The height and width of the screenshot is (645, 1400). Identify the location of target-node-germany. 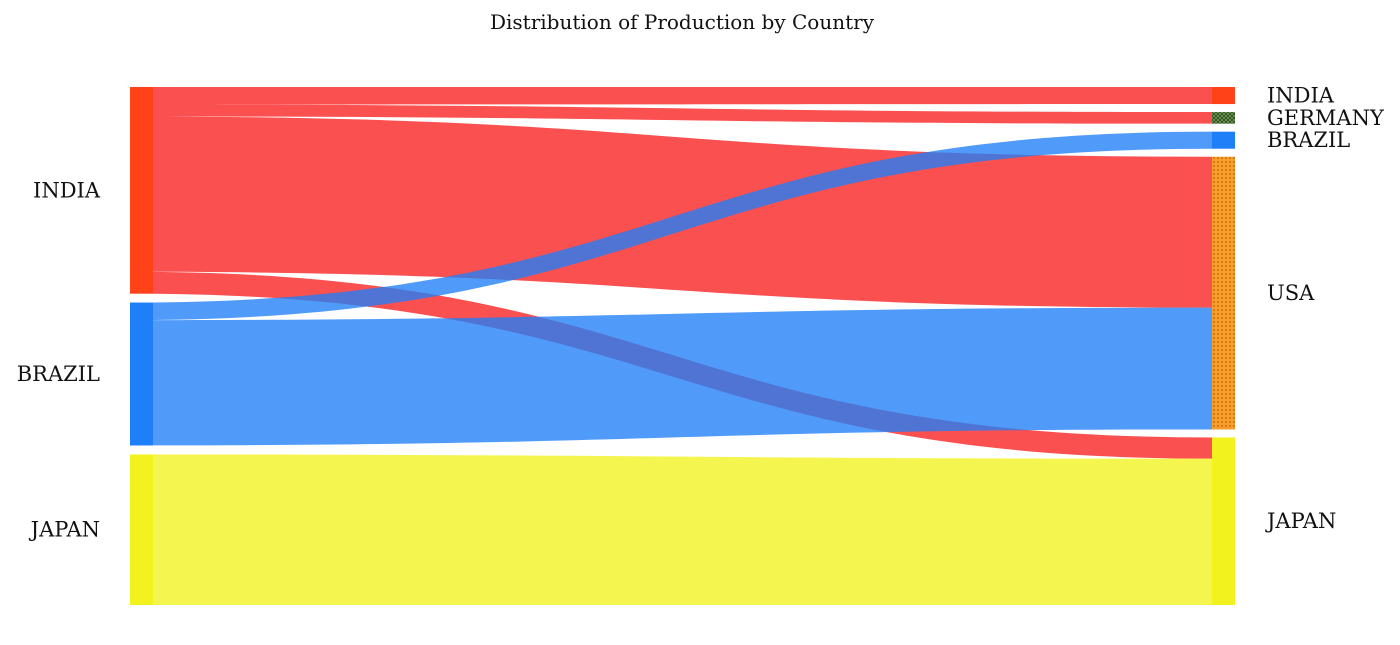
(1223, 118).